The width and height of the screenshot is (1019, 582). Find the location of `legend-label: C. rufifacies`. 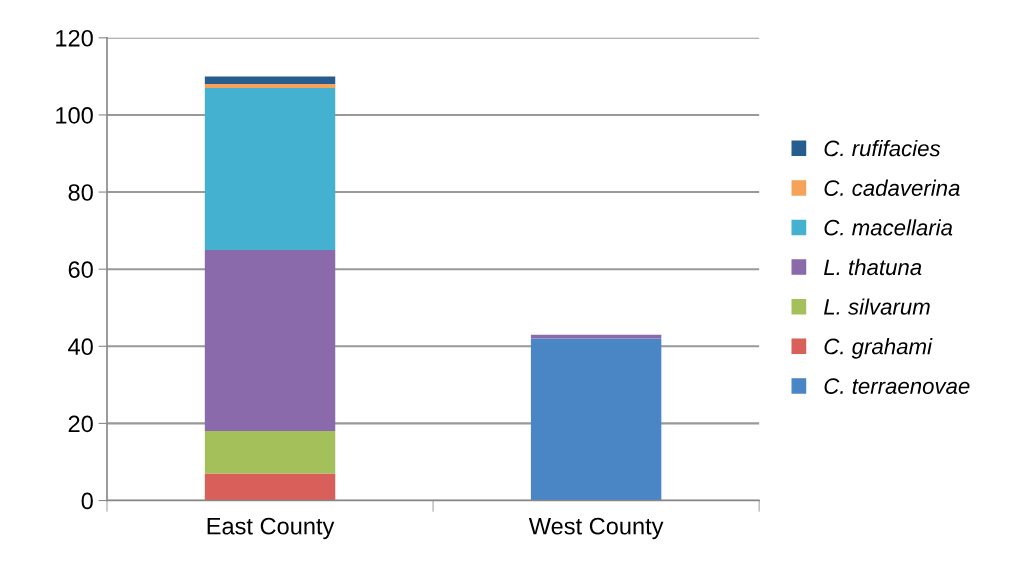

legend-label: C. rufifacies is located at coordinates (882, 148).